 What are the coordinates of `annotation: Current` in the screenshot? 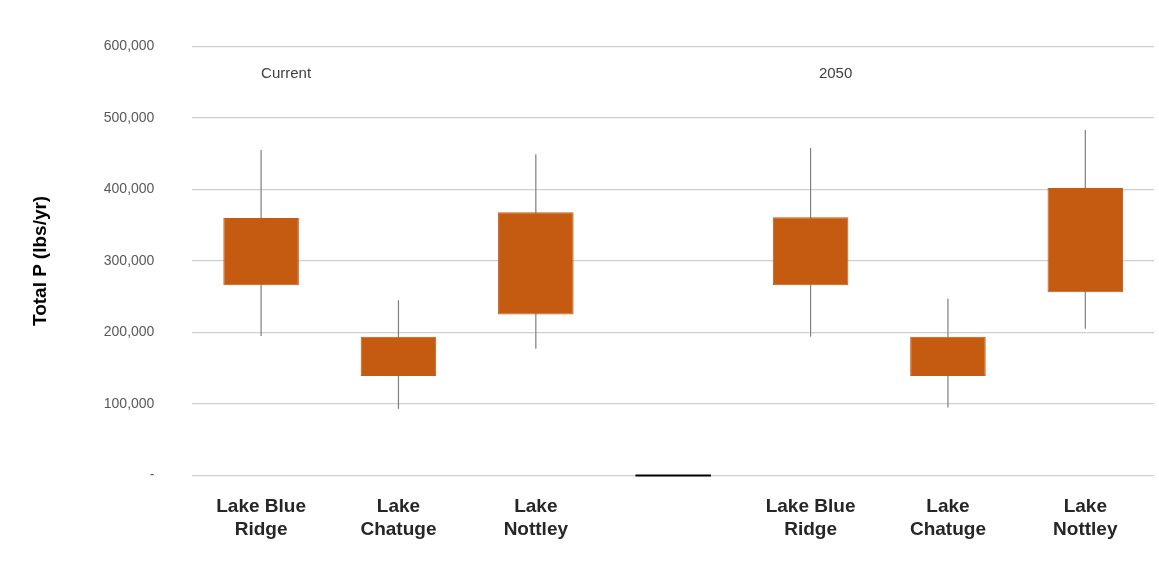 It's located at (286, 72).